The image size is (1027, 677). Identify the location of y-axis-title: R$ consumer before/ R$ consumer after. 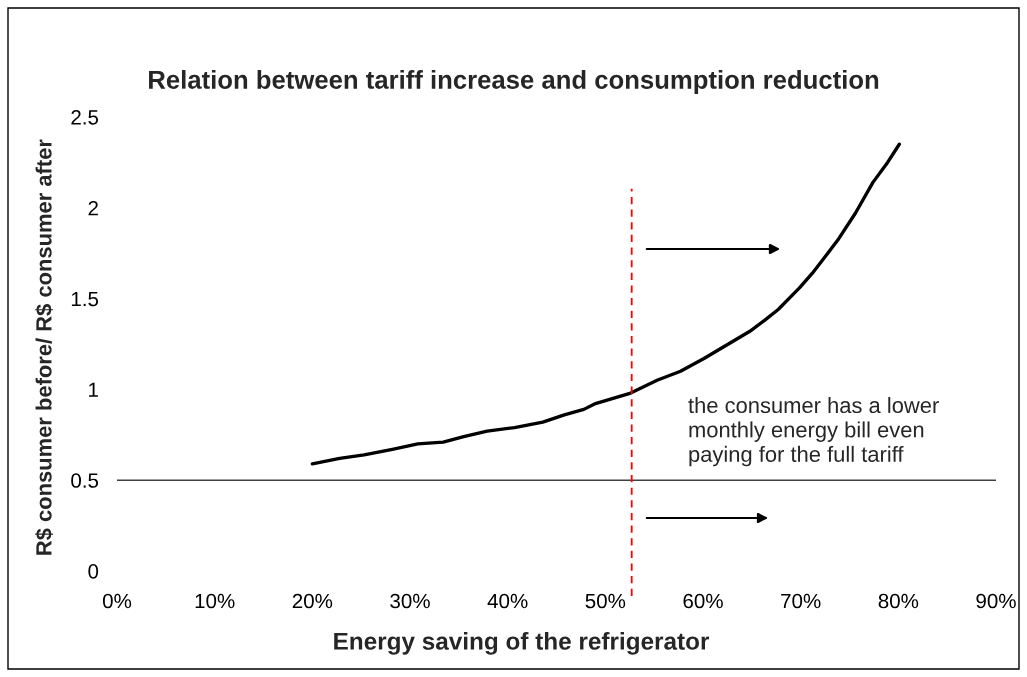
(44, 347).